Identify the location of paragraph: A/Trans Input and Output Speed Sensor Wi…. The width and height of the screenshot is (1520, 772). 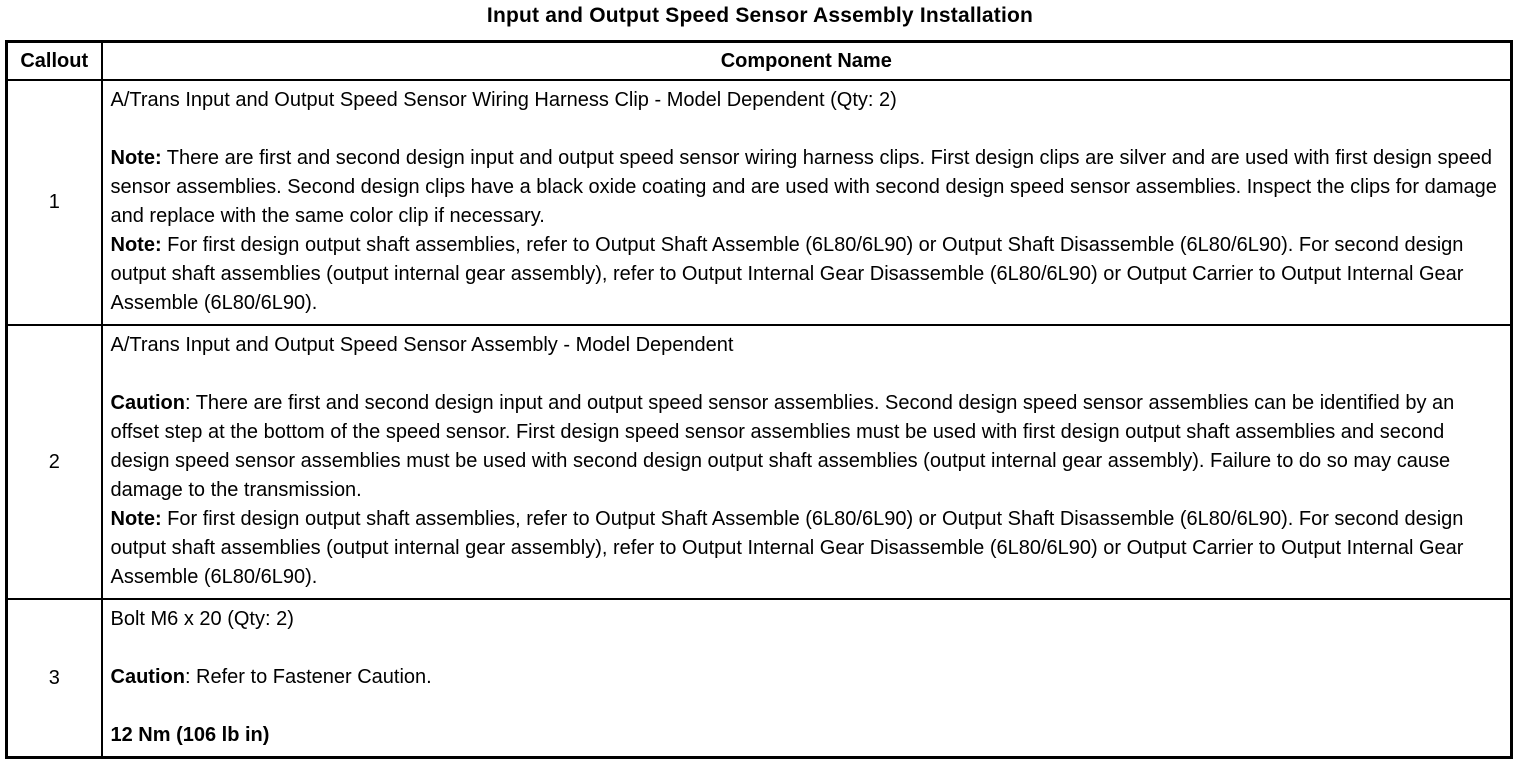
(807, 100).